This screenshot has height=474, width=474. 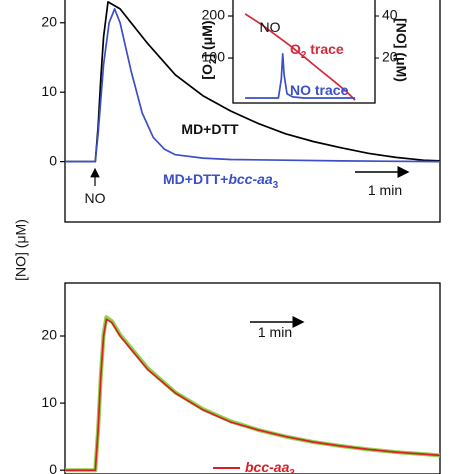 I want to click on annotation-part: MD+DTT, so click(x=210, y=129).